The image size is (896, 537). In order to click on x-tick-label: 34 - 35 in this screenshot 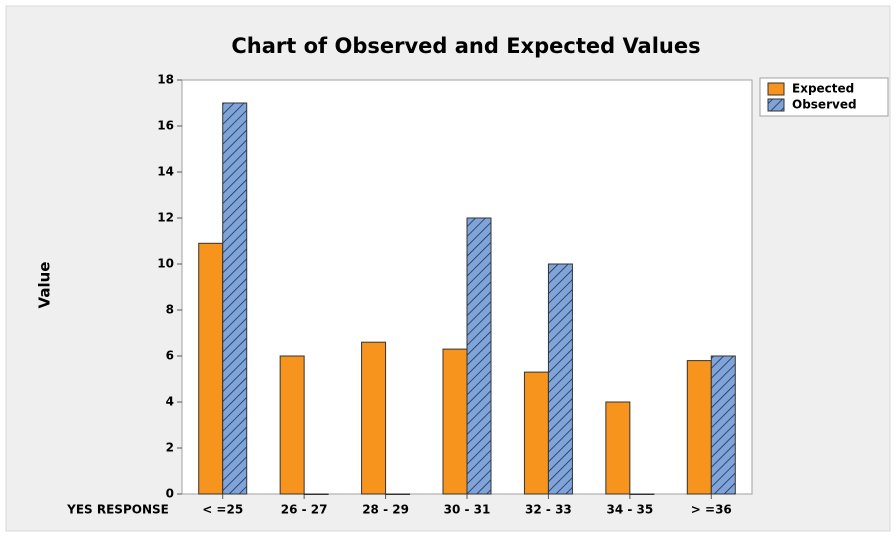, I will do `click(629, 510)`.